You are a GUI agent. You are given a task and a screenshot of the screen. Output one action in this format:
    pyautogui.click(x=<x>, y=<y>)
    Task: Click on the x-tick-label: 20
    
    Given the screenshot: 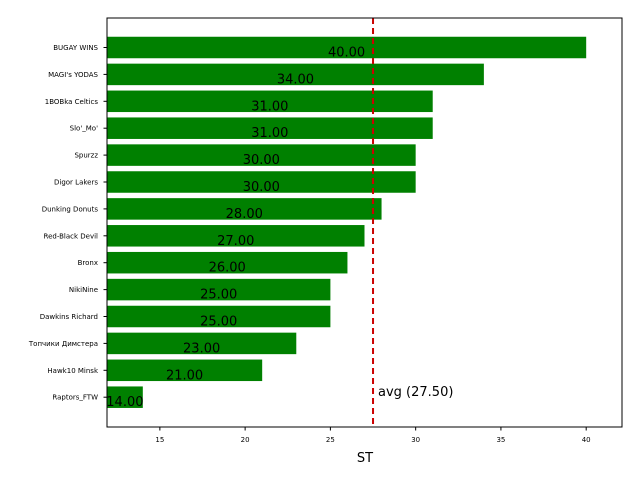 What is the action you would take?
    pyautogui.click(x=245, y=440)
    